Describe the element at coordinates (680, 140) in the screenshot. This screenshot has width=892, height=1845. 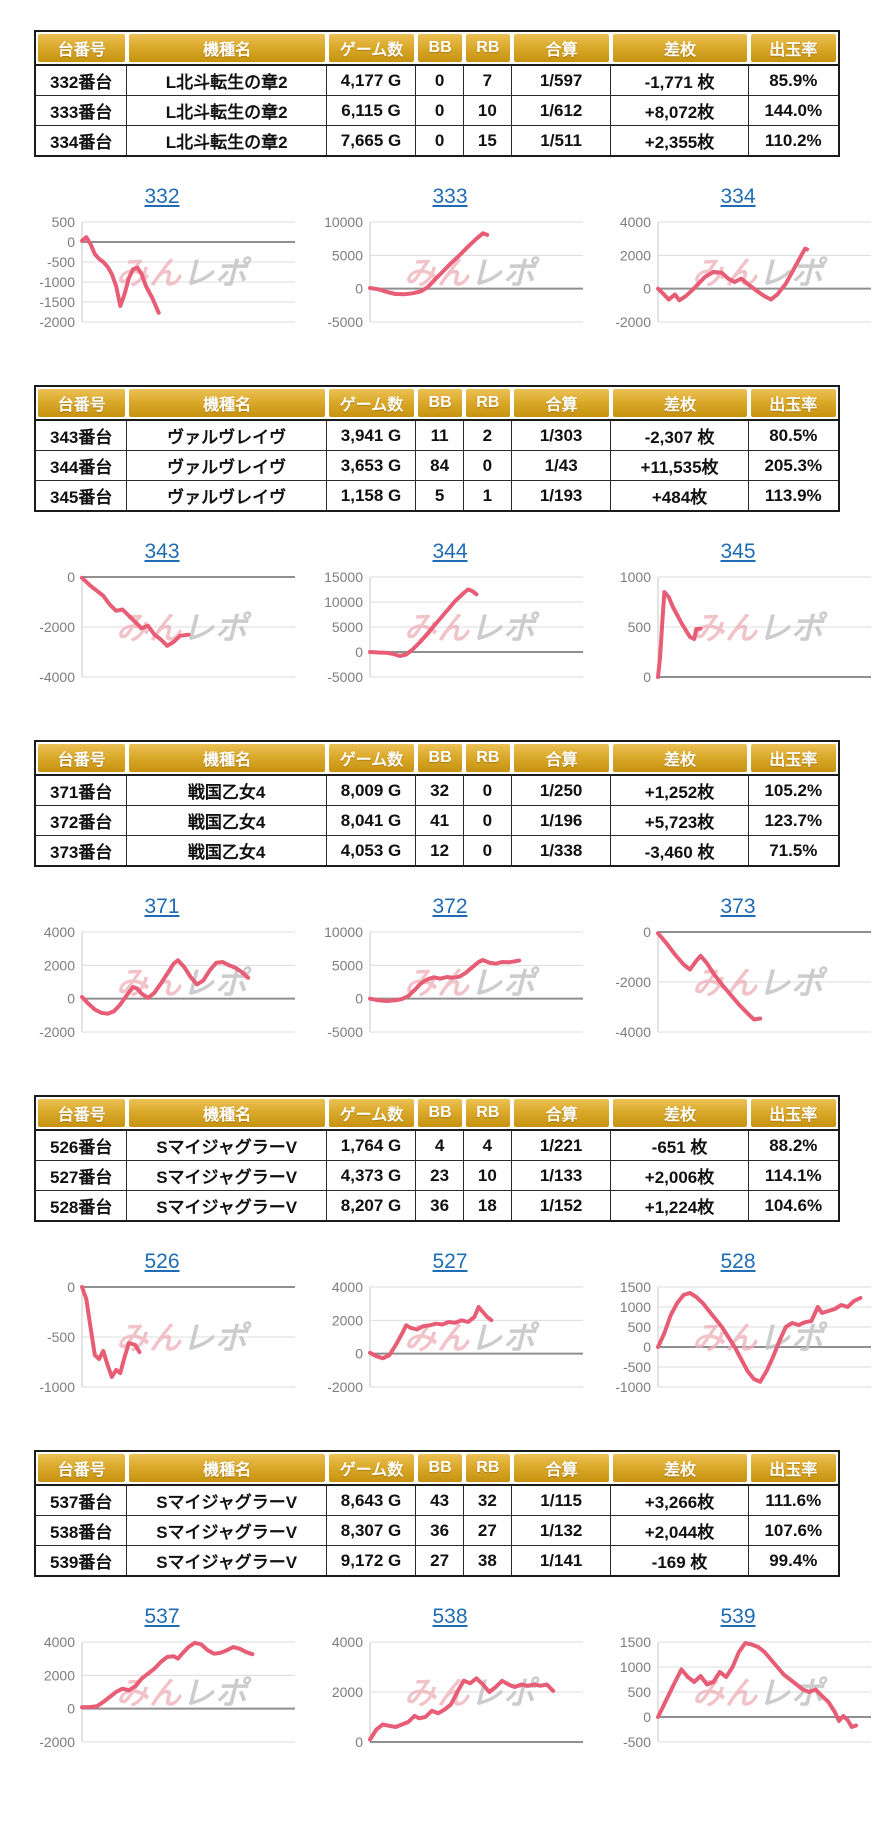
I see `cell-diff-medals: +2,355枚` at that location.